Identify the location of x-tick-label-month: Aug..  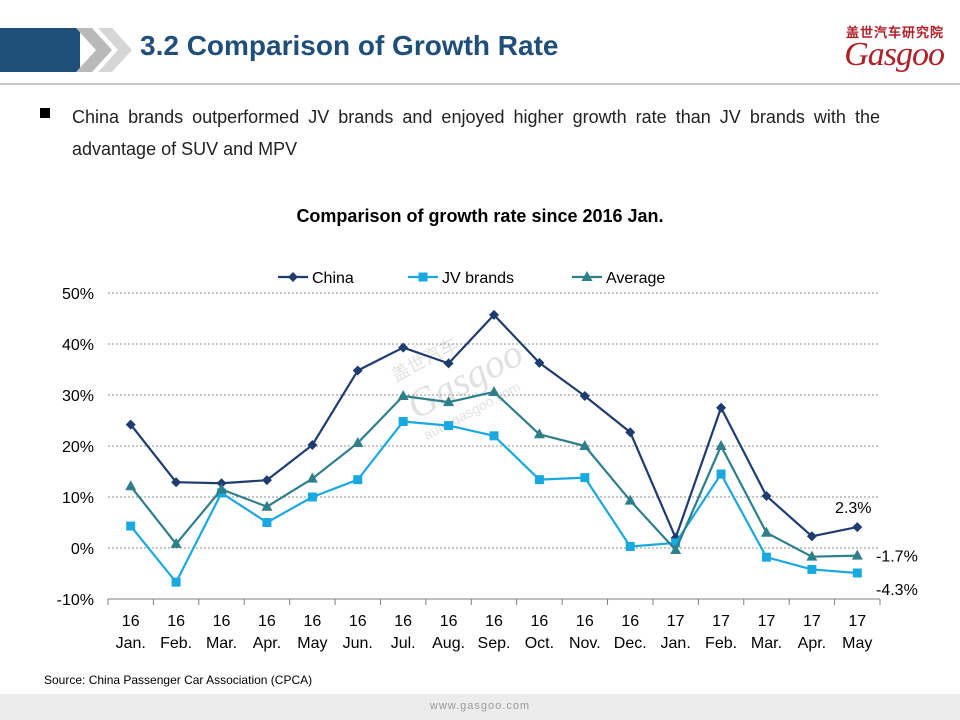
(448, 643).